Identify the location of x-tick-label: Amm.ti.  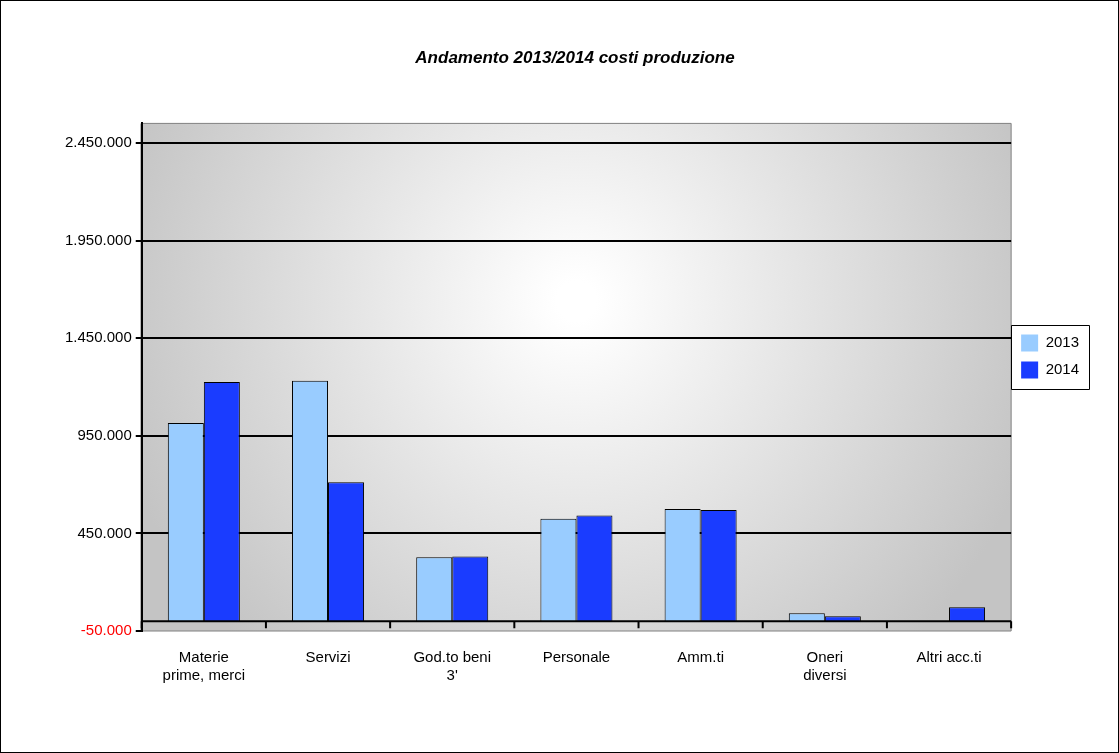
(700, 657).